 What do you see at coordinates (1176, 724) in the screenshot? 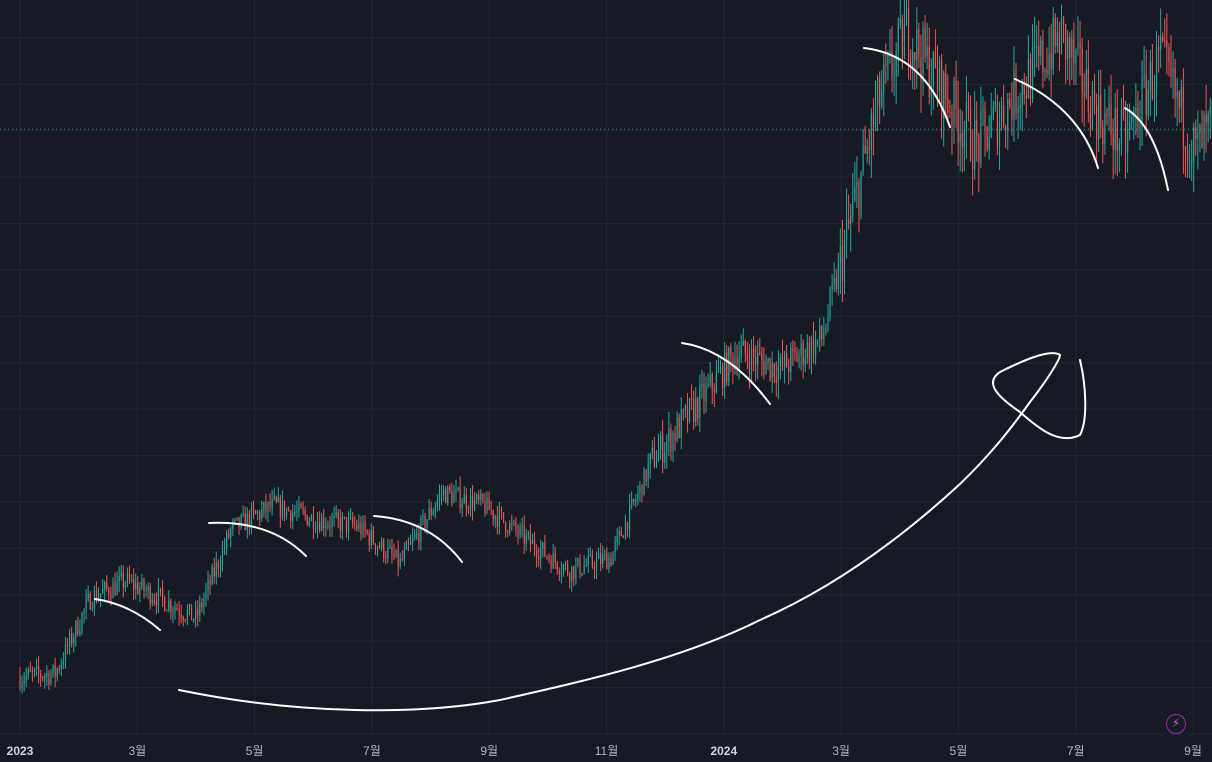
I see `flash-icon: ⚡` at bounding box center [1176, 724].